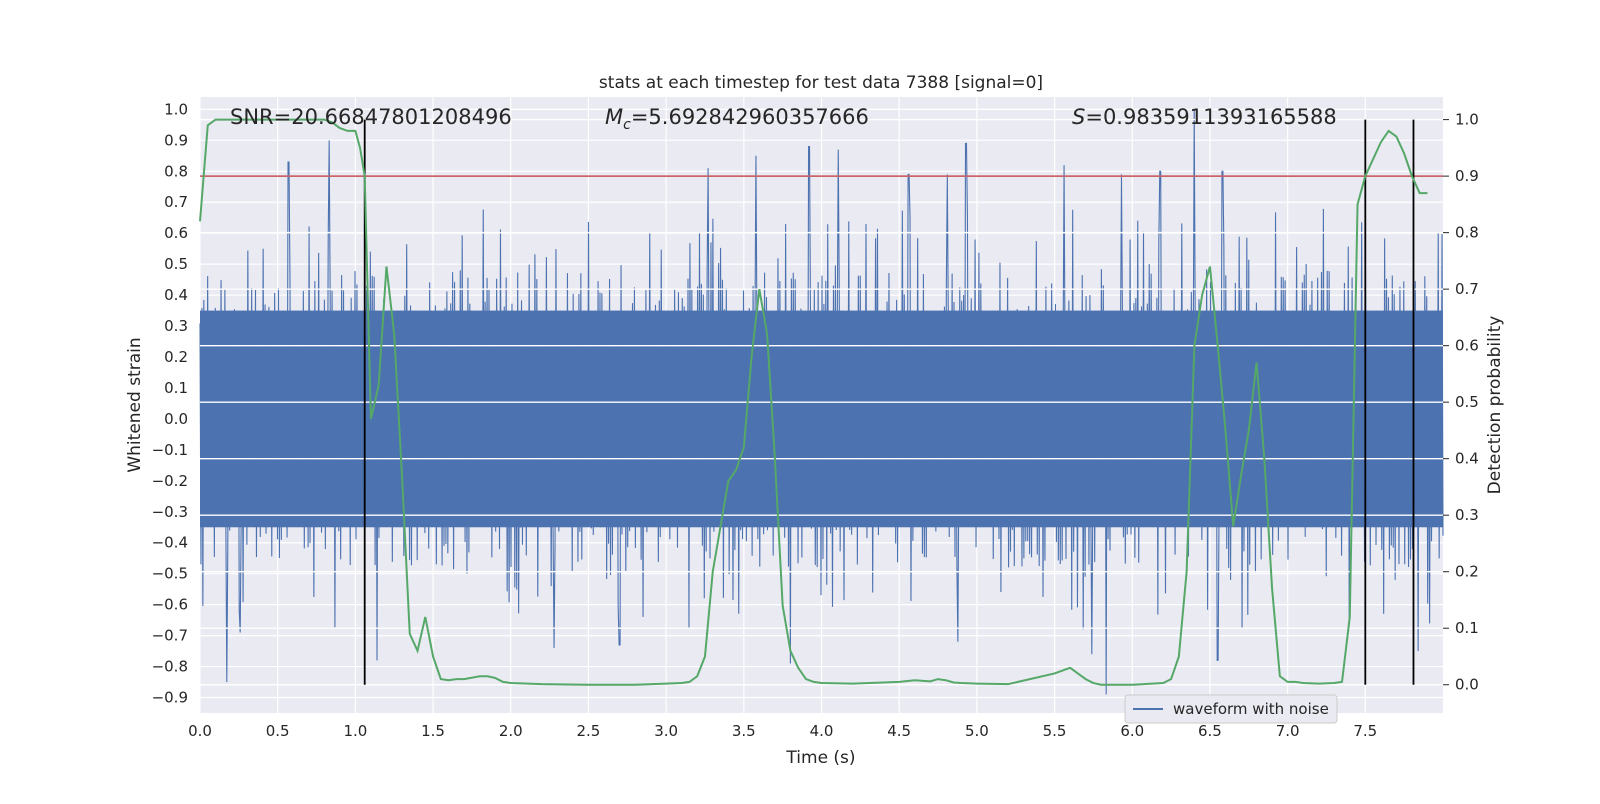 Image resolution: width=1600 pixels, height=804 pixels. Describe the element at coordinates (744, 731) in the screenshot. I see `x-tick-label: 3.5` at that location.